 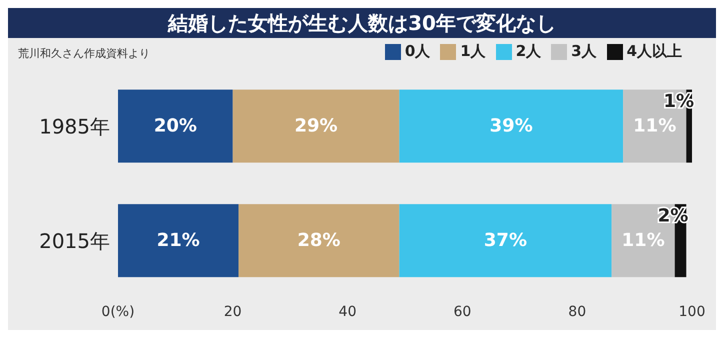 I want to click on data-label: 37%, so click(x=505, y=241).